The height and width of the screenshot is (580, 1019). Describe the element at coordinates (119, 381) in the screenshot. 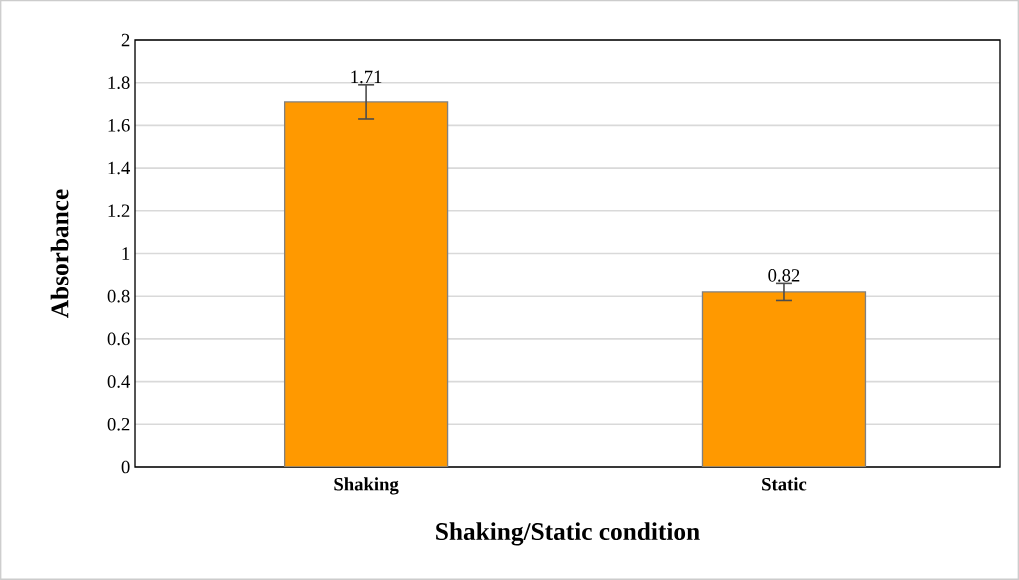

I see `y-tick-label: 0.4` at that location.